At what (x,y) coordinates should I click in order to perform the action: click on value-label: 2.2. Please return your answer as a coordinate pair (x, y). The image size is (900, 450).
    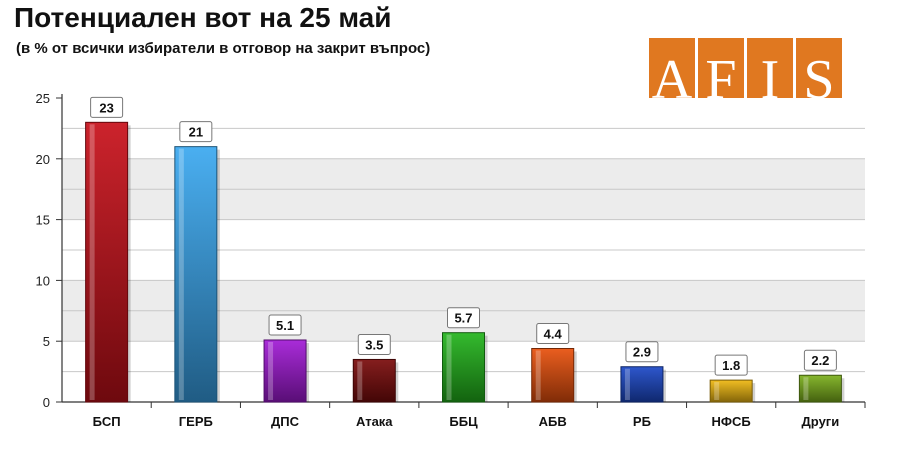
    Looking at the image, I should click on (820, 360).